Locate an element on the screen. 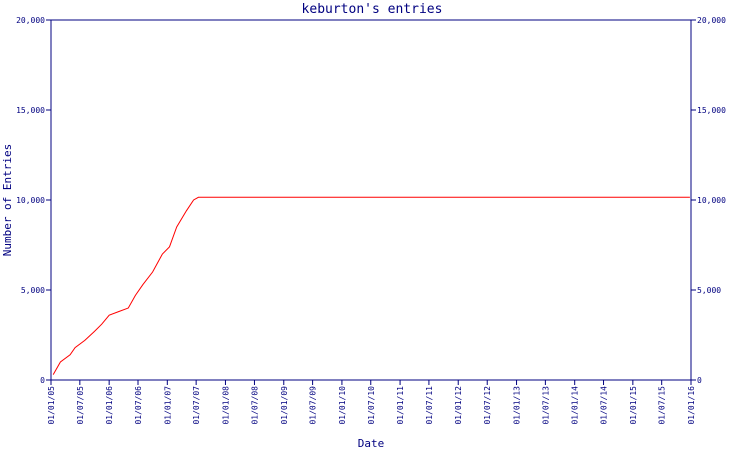  x-tick-label: 01/01/05 is located at coordinates (51, 405).